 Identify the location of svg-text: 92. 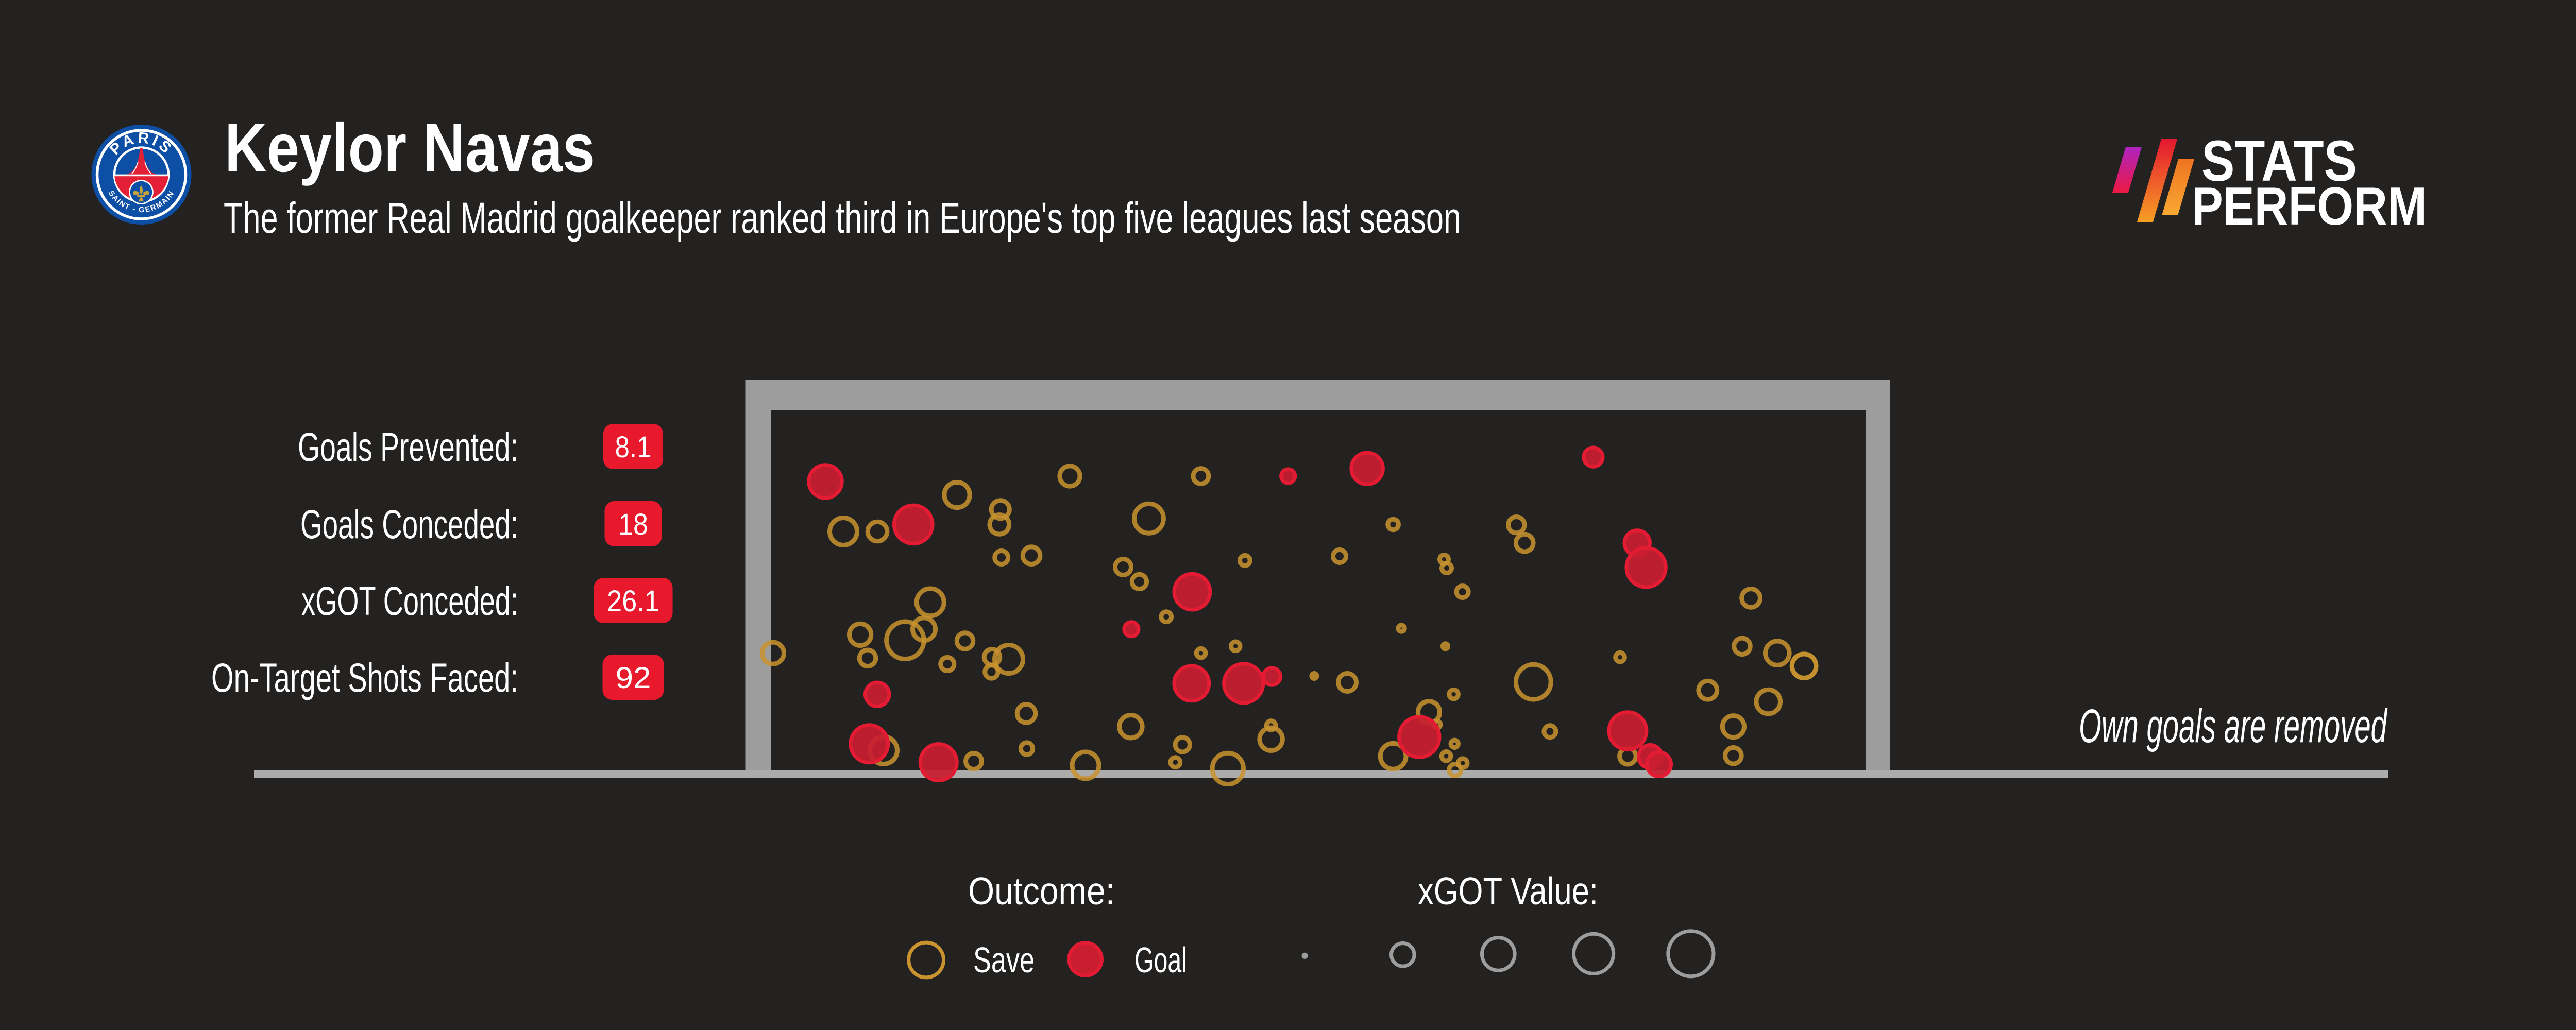
(633, 678).